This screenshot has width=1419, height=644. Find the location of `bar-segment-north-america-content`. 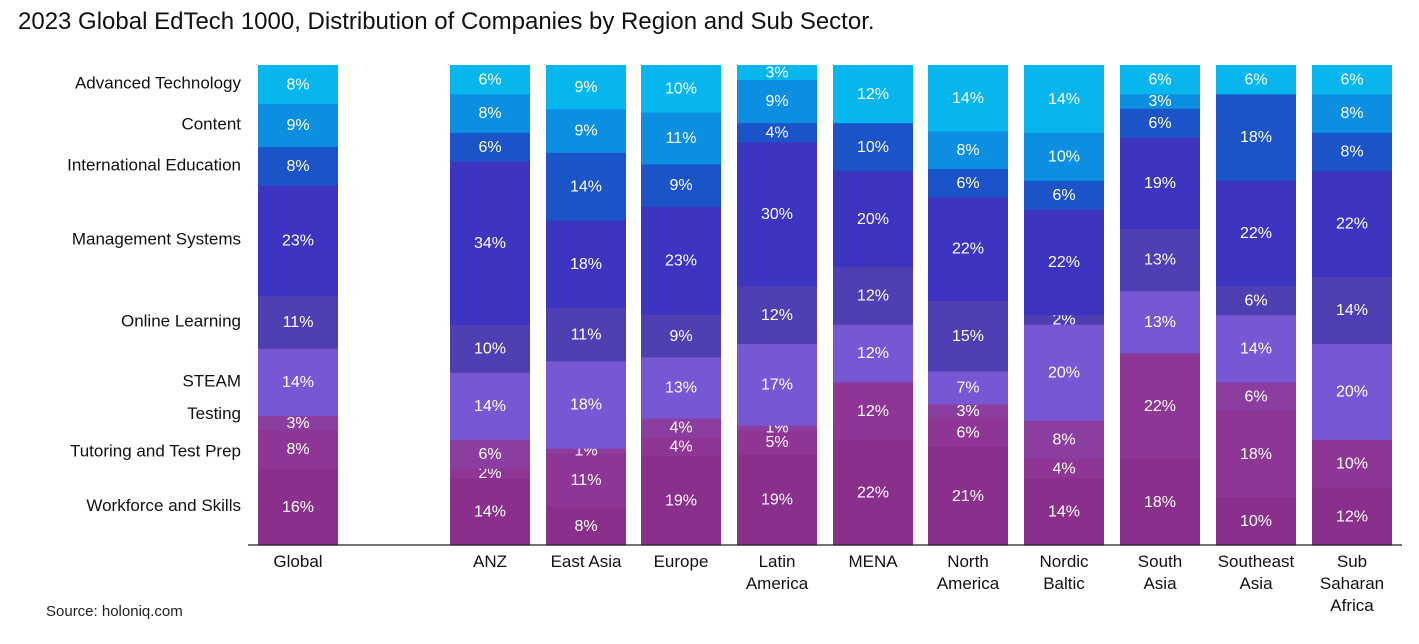

bar-segment-north-america-content is located at coordinates (968, 150).